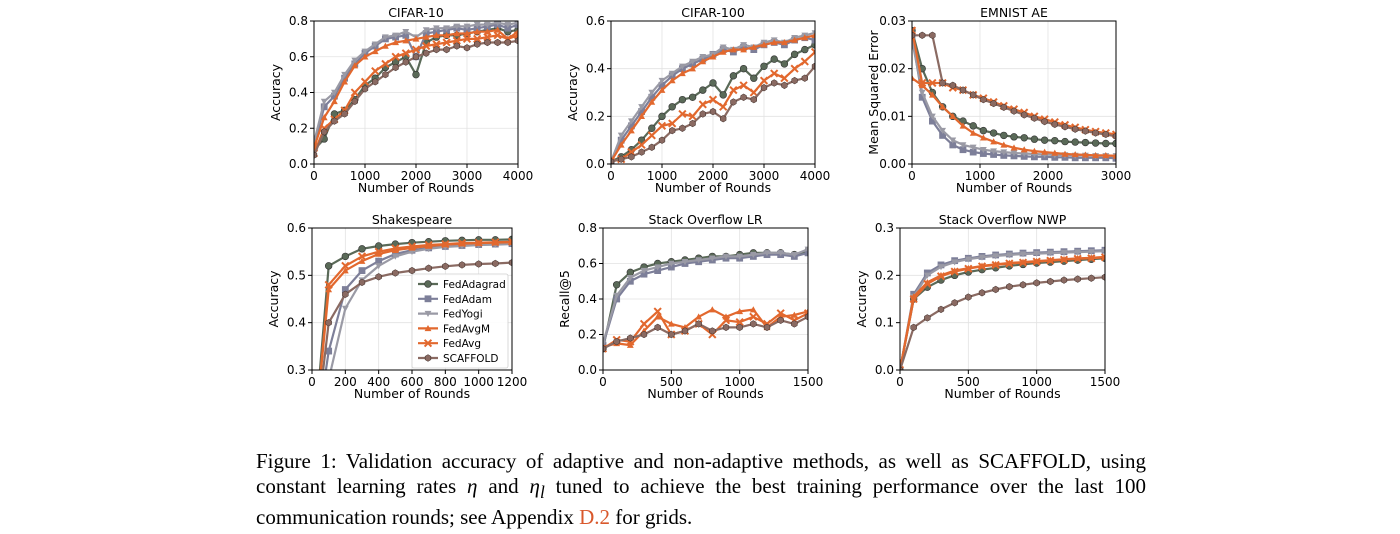  Describe the element at coordinates (509, 241) in the screenshot. I see `shakespeare-fedavg-point` at that location.